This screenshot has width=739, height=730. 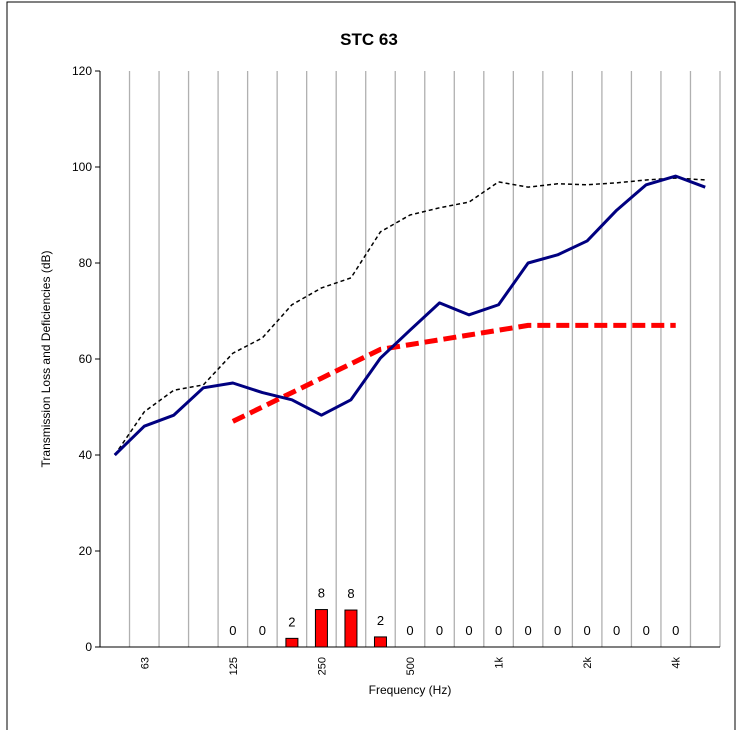 I want to click on y-tick-label: 100, so click(x=82, y=167).